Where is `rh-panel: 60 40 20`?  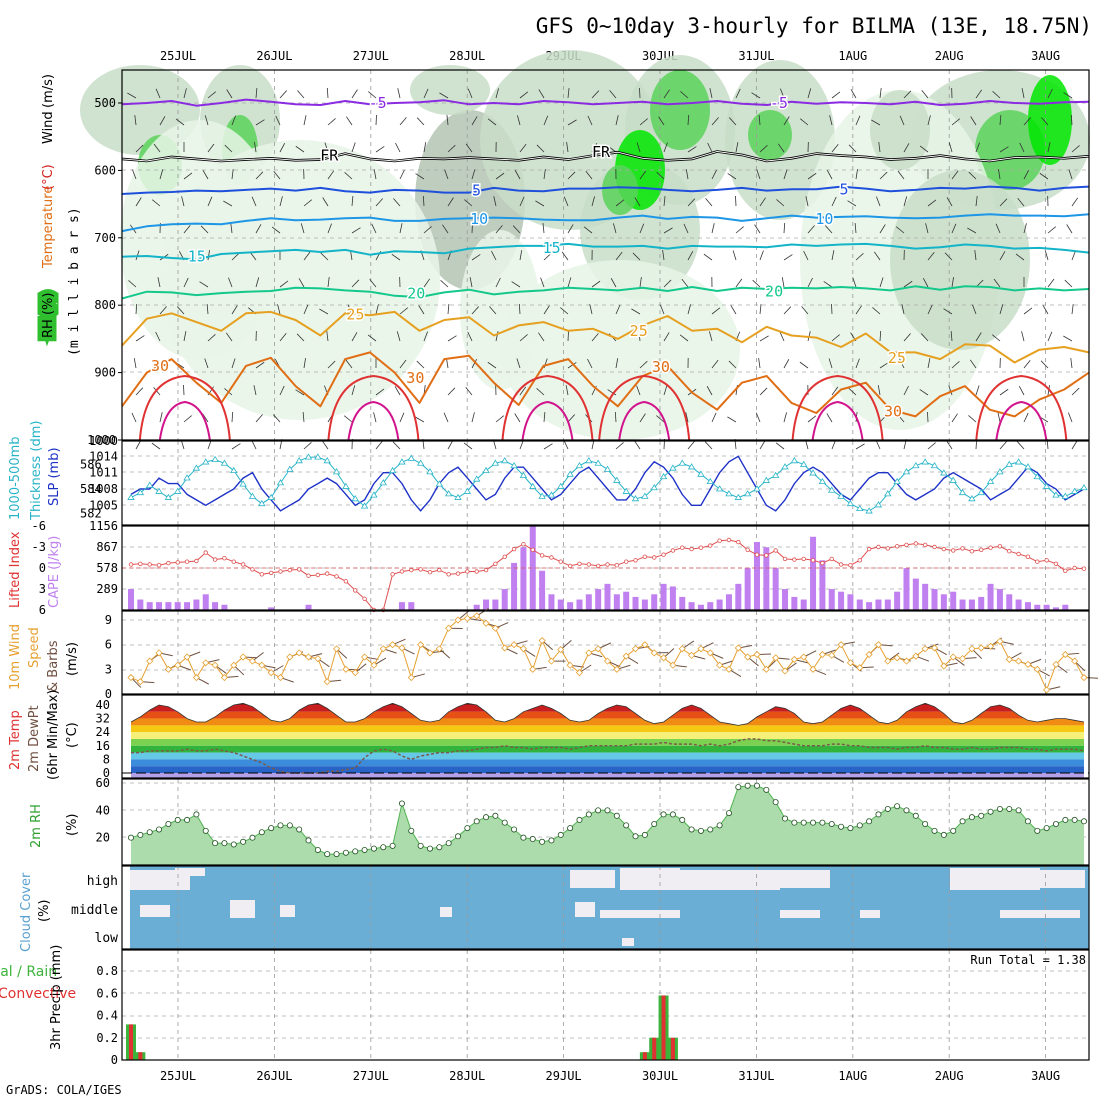
rh-panel: 60 40 20 is located at coordinates (593, 821).